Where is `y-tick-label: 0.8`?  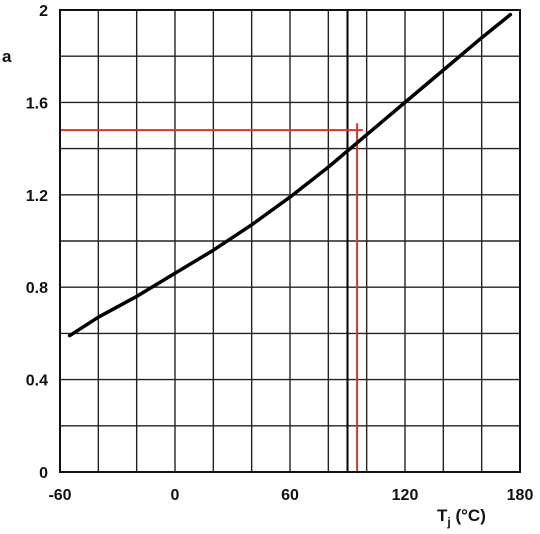 y-tick-label: 0.8 is located at coordinates (37, 288).